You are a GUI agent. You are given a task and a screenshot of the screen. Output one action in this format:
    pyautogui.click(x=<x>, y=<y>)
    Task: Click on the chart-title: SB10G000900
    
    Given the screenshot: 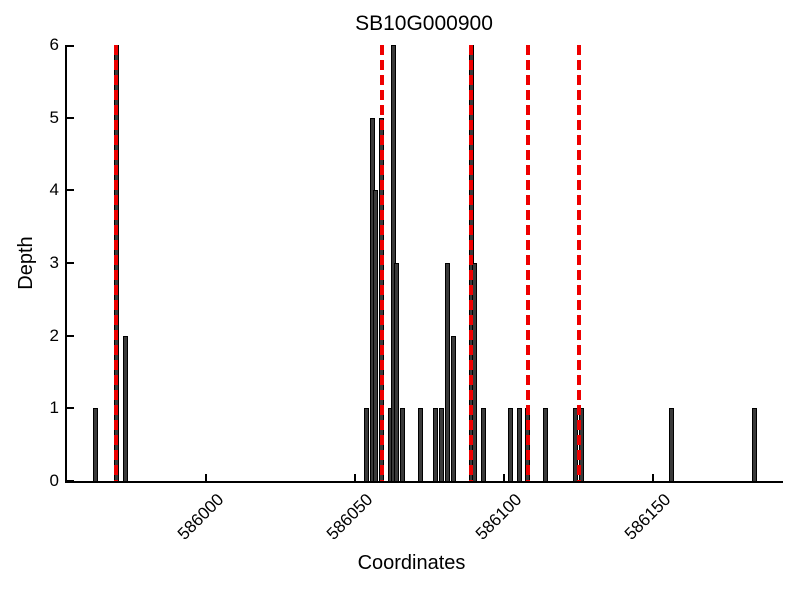 What is the action you would take?
    pyautogui.click(x=424, y=23)
    